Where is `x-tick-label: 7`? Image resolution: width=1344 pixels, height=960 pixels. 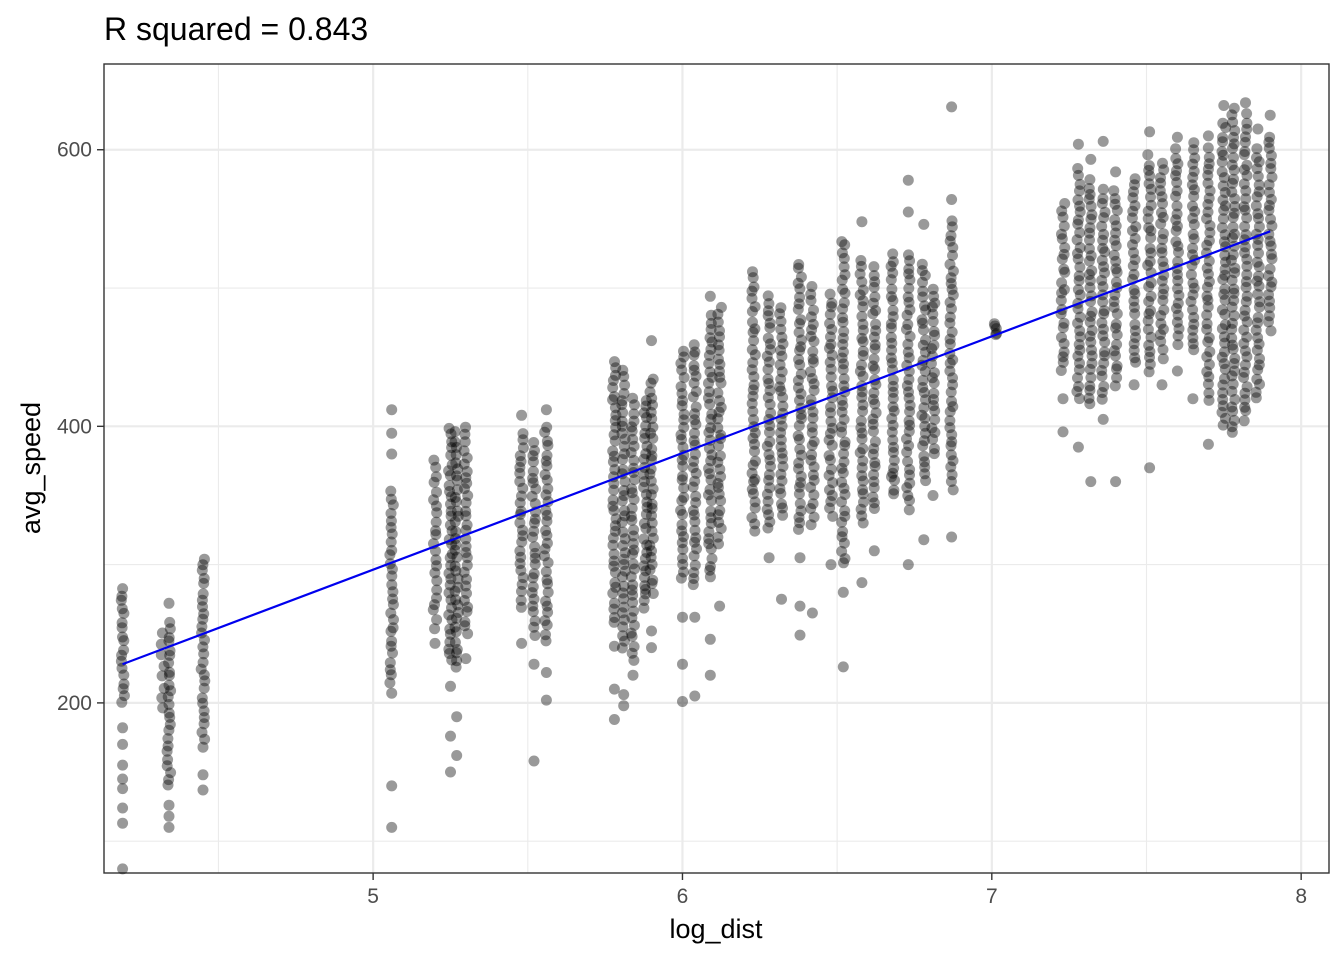
x-tick-label: 7 is located at coordinates (992, 896).